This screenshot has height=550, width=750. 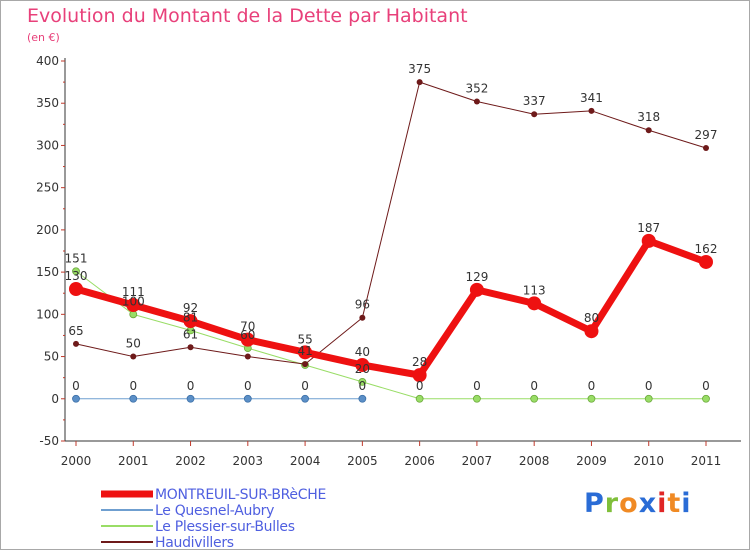 I want to click on legend-item: Haudivillers, so click(x=167, y=542).